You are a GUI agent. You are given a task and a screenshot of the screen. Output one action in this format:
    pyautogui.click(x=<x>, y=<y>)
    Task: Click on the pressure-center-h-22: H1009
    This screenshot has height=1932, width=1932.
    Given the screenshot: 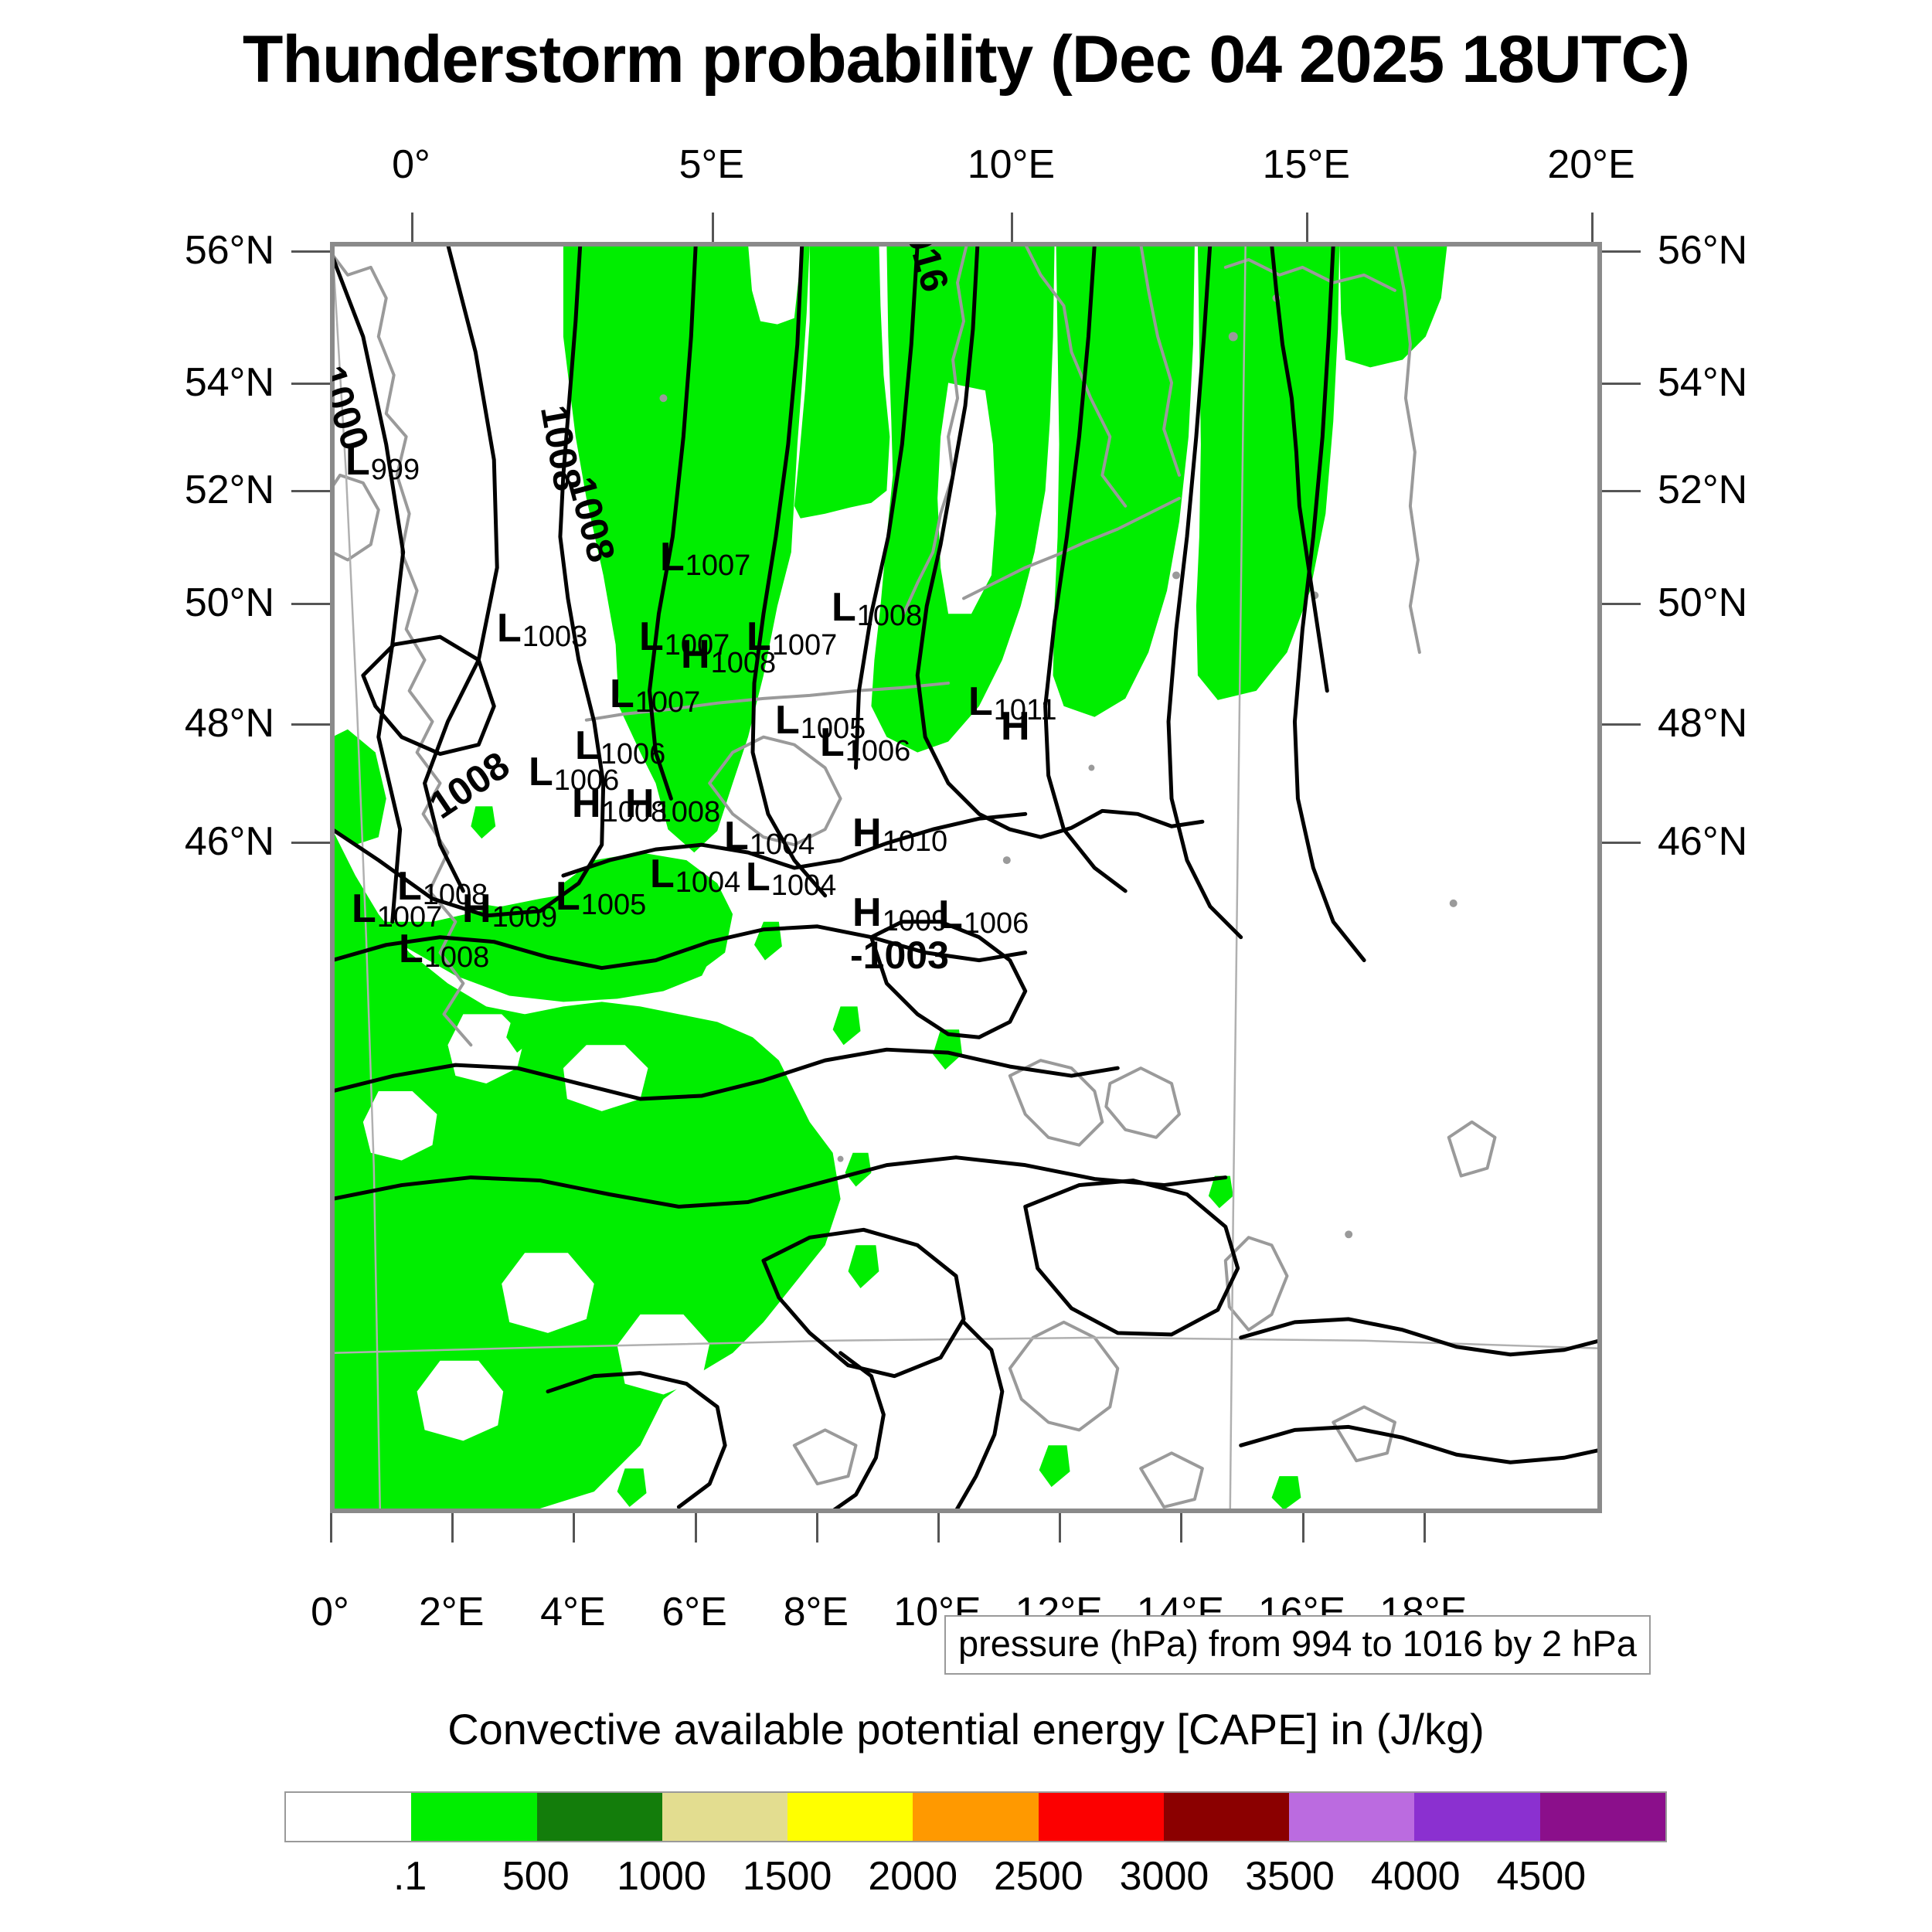 What is the action you would take?
    pyautogui.click(x=510, y=911)
    